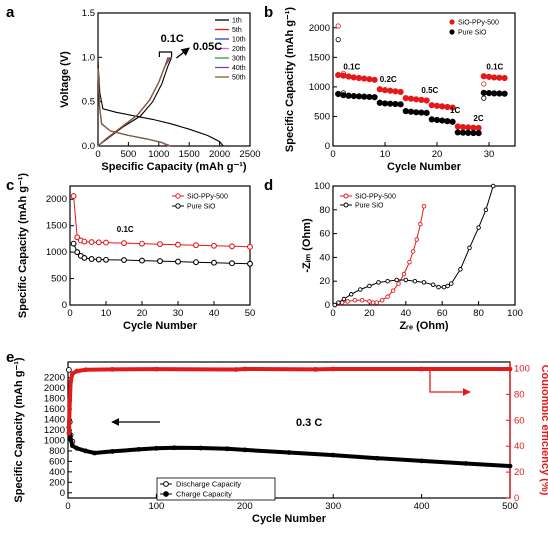 The width and height of the screenshot is (548, 550). What do you see at coordinates (57, 472) in the screenshot?
I see `y-tick-label: 400` at bounding box center [57, 472].